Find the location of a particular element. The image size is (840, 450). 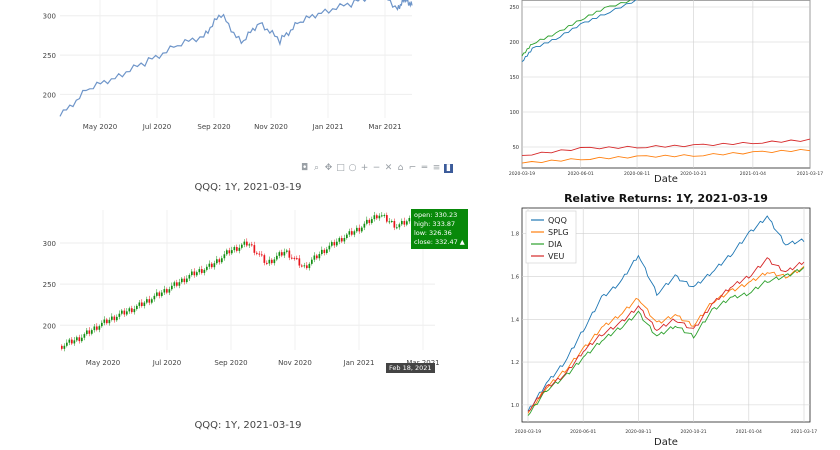

pan-icon: ✥ is located at coordinates (328, 168).